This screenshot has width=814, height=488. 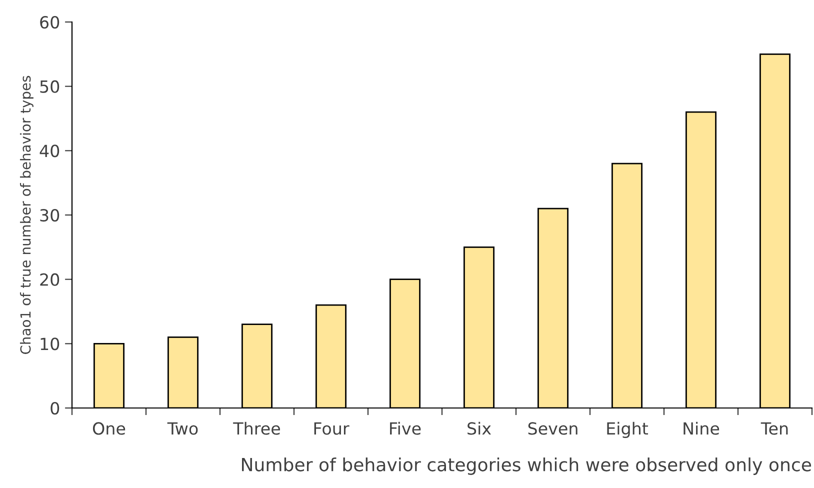 What do you see at coordinates (182, 428) in the screenshot?
I see `x-tick-label: Two` at bounding box center [182, 428].